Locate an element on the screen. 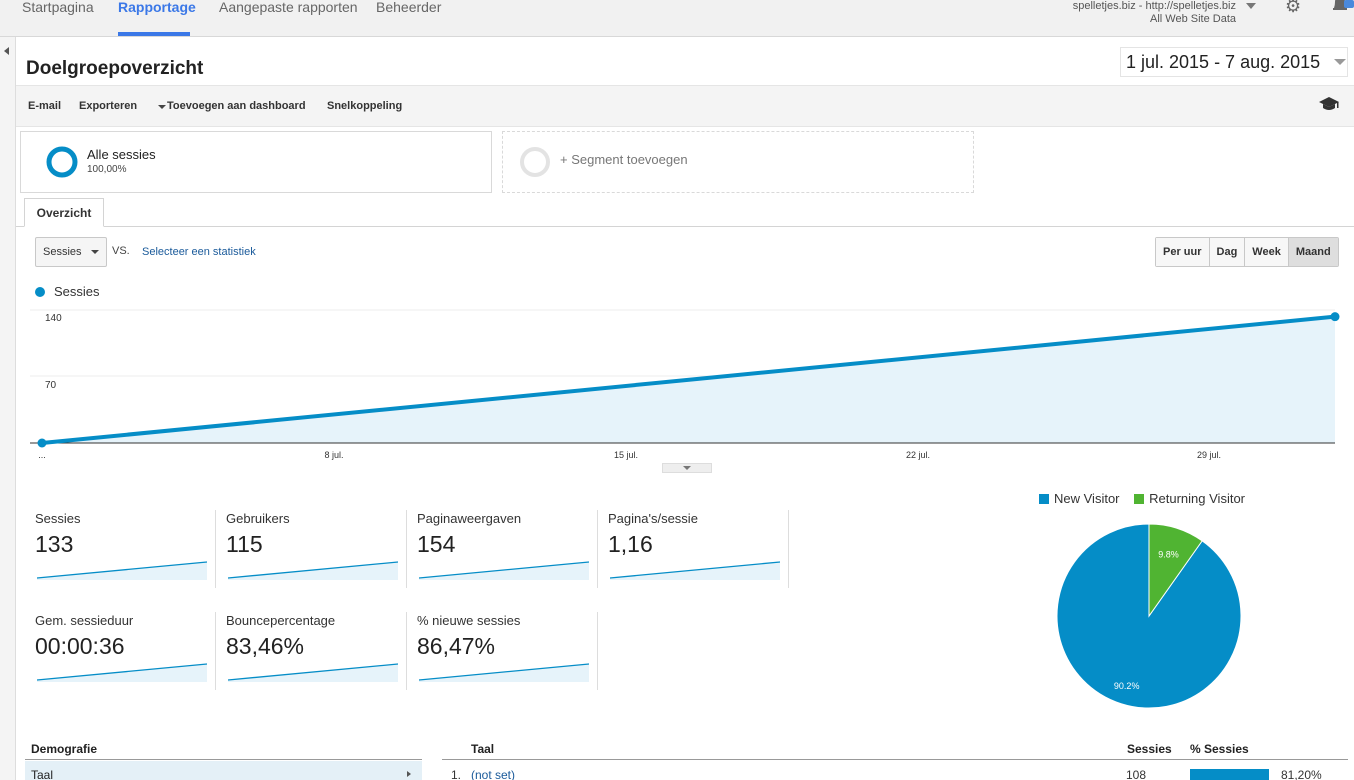 The width and height of the screenshot is (1354, 780). visitor-pie-chart: 90.2% 9.8% is located at coordinates (1149, 616).